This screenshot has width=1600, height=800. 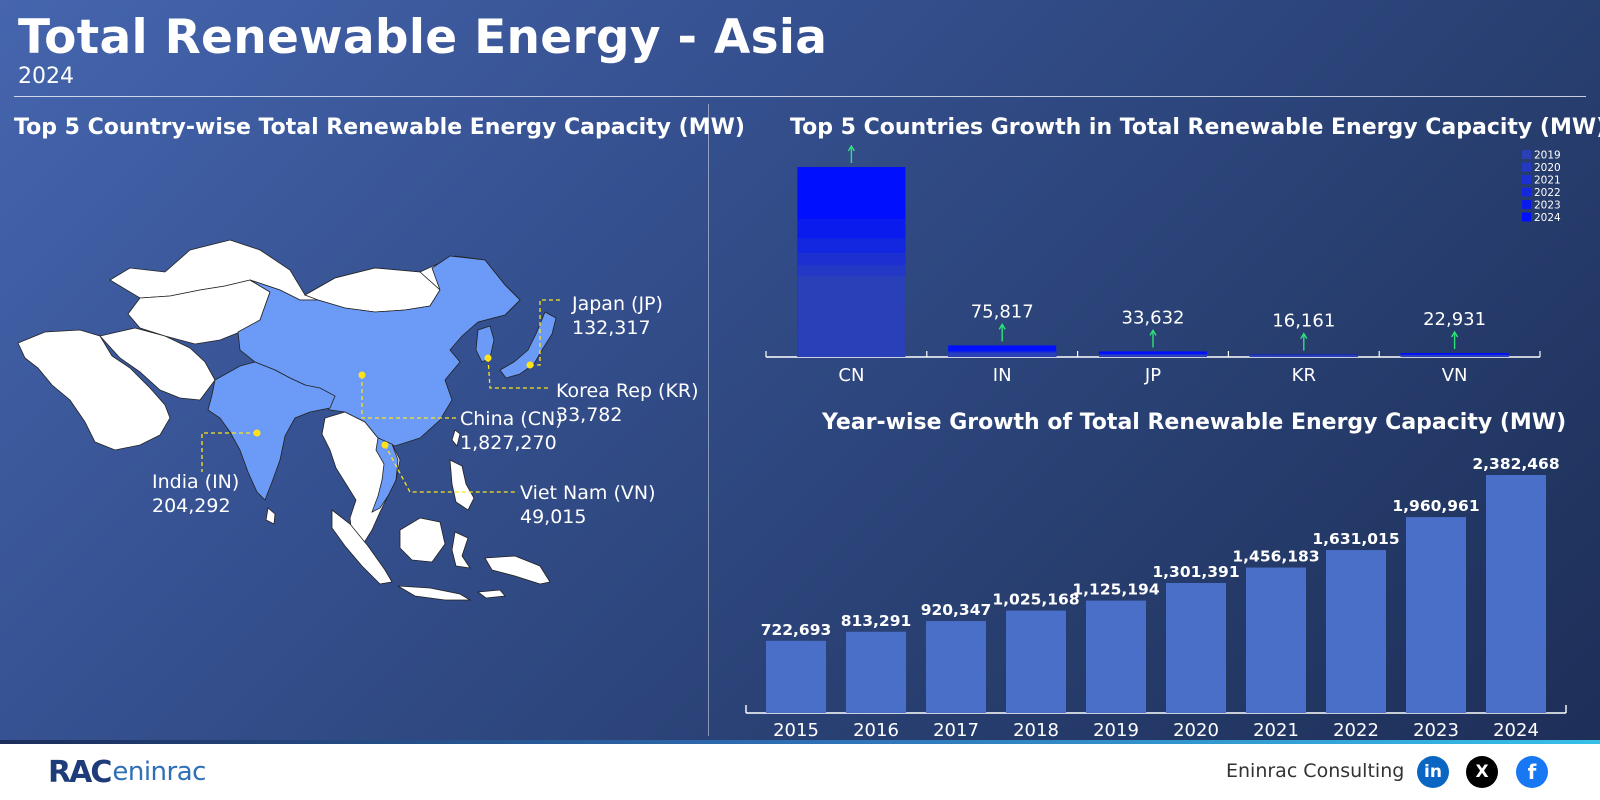 What do you see at coordinates (518, 373) in the screenshot?
I see `callout-leader-korea` at bounding box center [518, 373].